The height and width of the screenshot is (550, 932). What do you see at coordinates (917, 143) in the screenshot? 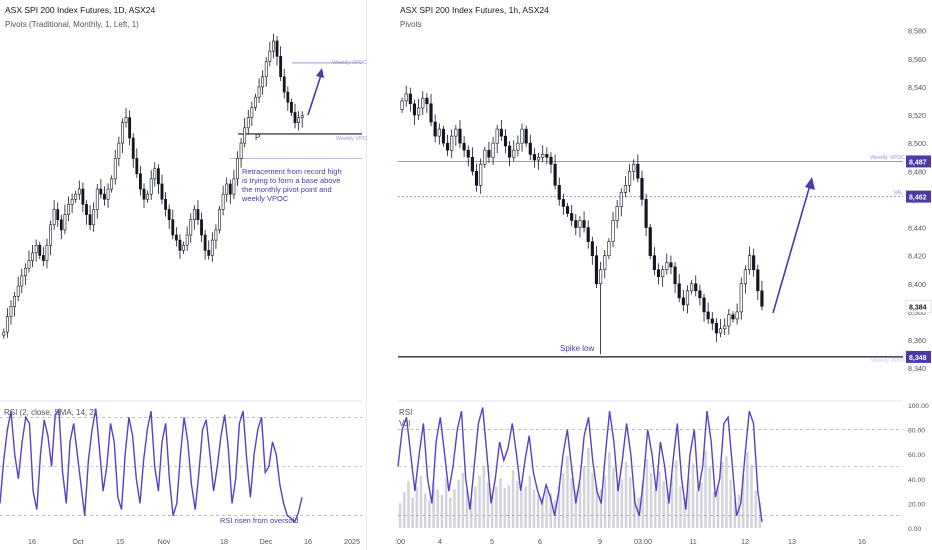
I see `price-tick-label: 8,500` at bounding box center [917, 143].